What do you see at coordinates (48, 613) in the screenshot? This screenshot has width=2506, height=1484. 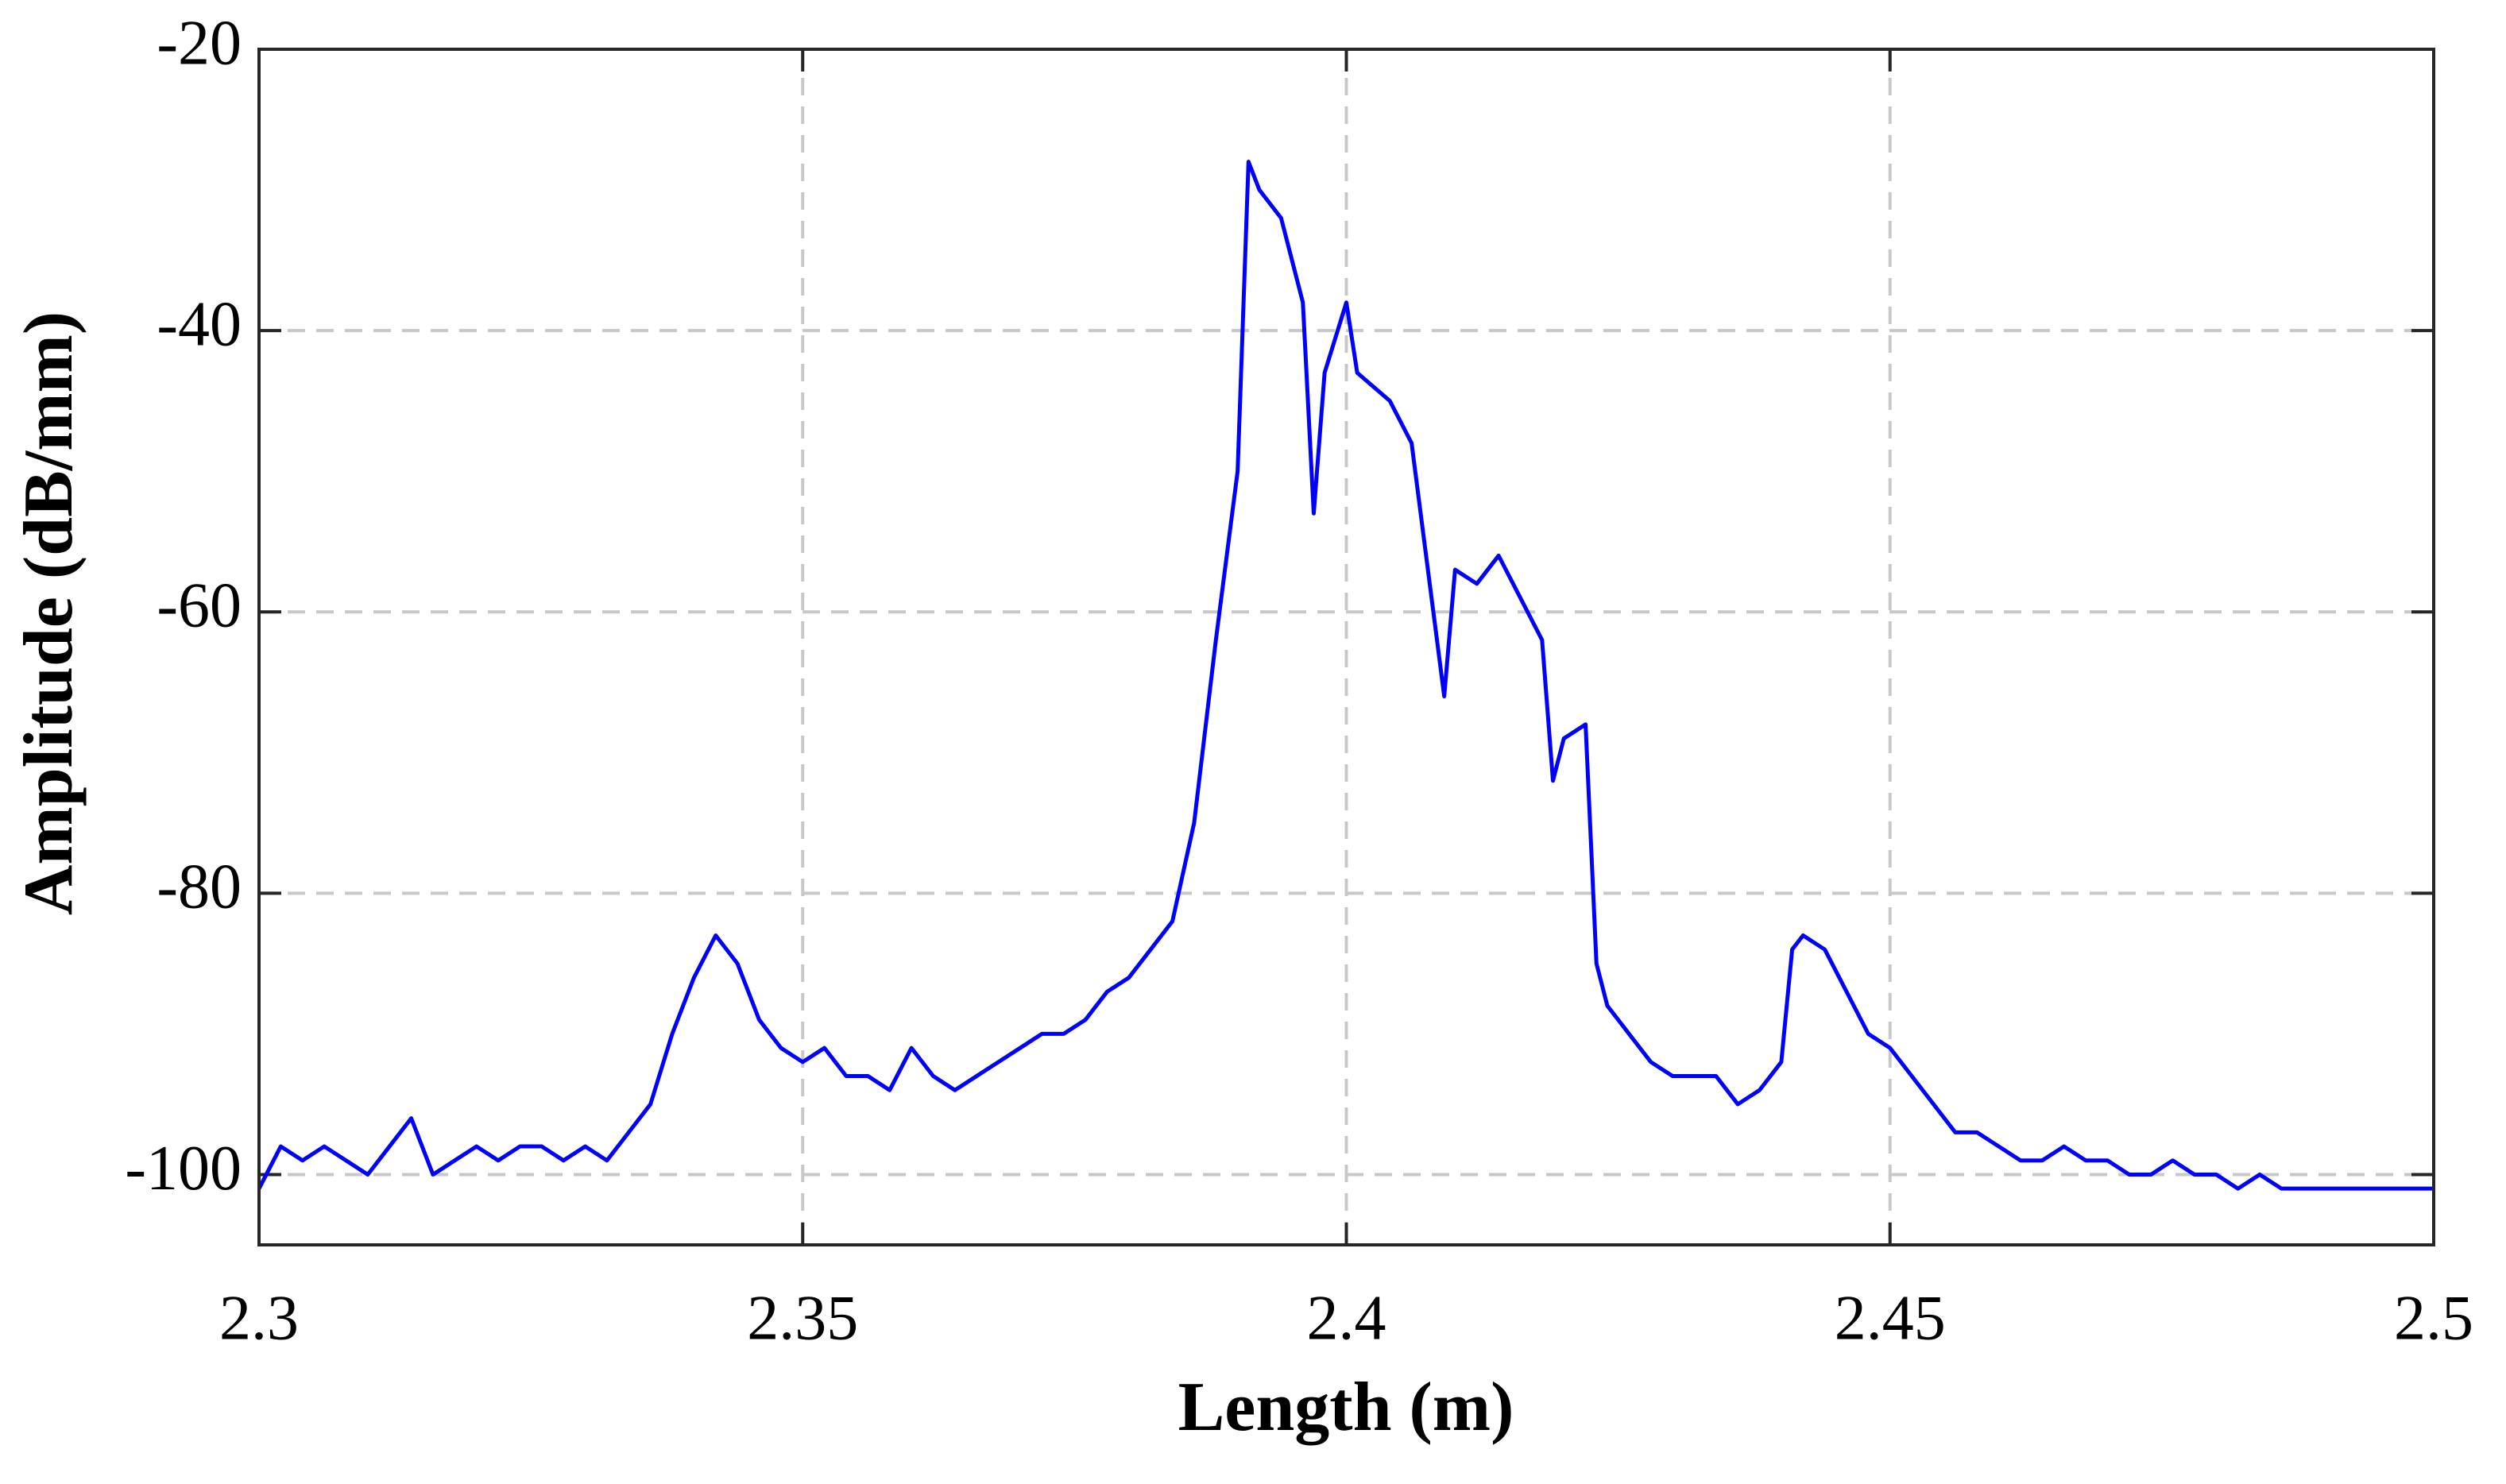 I see `y-axis-label: Amplitude (dB/mm)` at bounding box center [48, 613].